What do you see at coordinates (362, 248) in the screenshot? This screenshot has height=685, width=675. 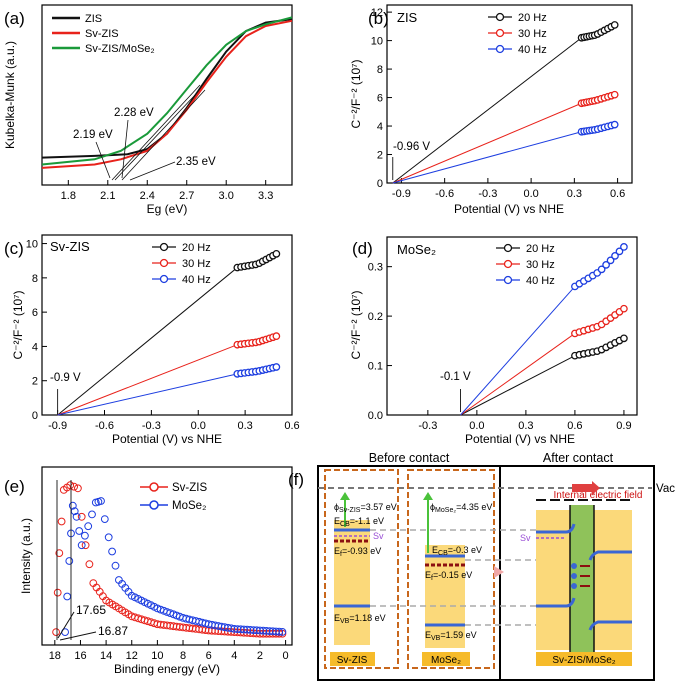 I see `panel-d-label: (d)` at bounding box center [362, 248].